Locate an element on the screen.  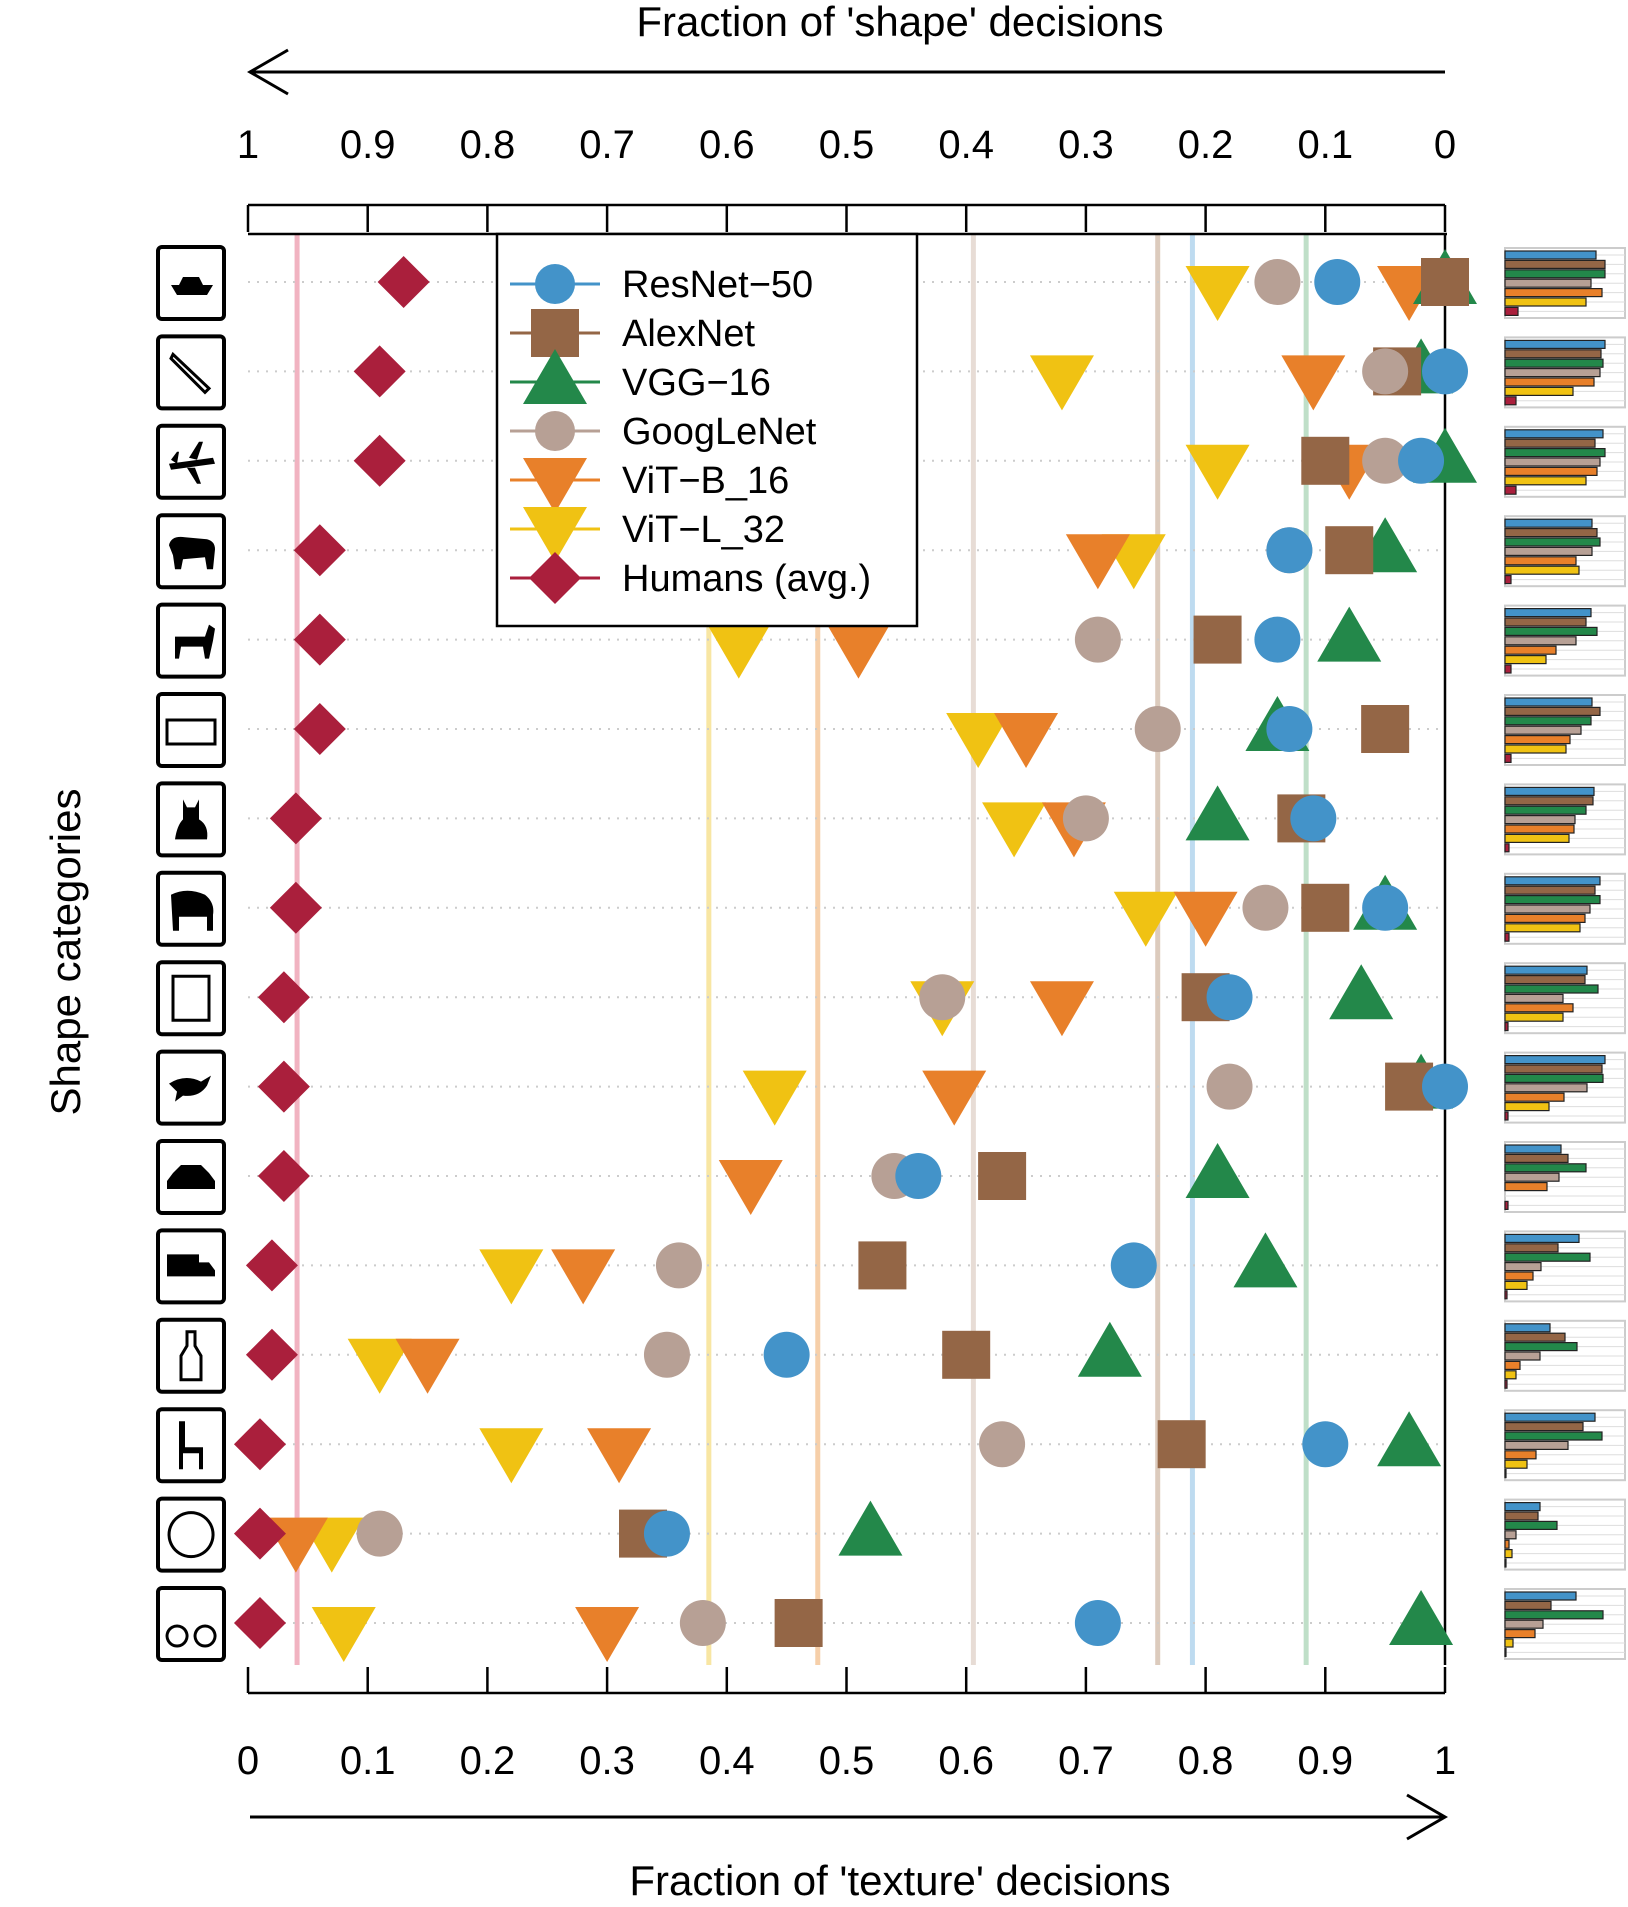
side-bars-boat is located at coordinates (1565, 283).